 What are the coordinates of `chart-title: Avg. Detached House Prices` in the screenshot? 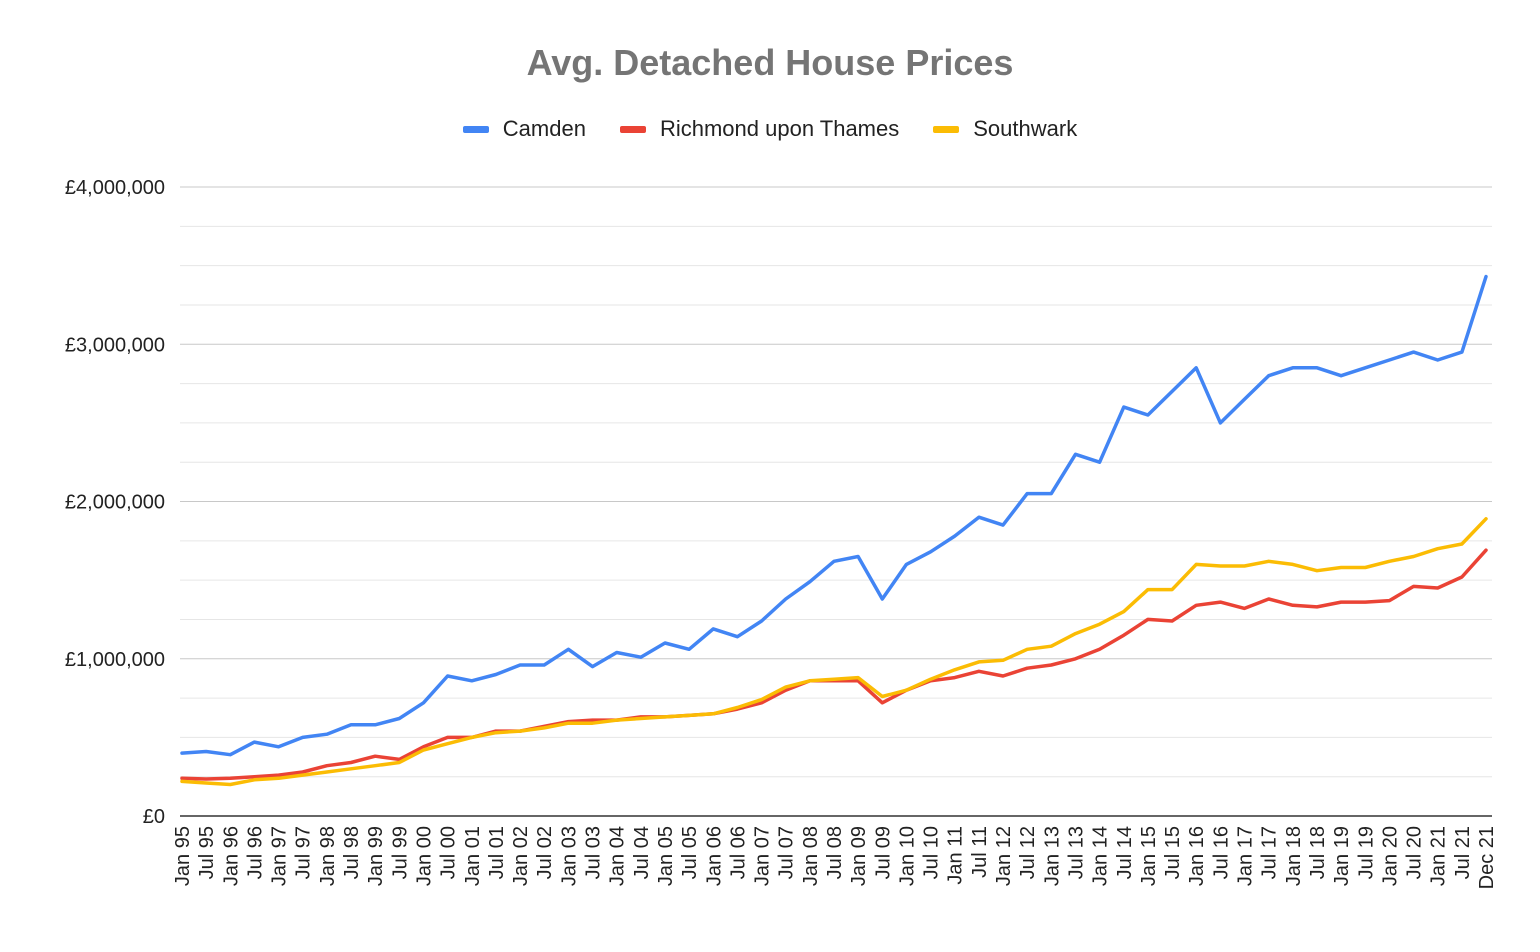 It's located at (770, 62).